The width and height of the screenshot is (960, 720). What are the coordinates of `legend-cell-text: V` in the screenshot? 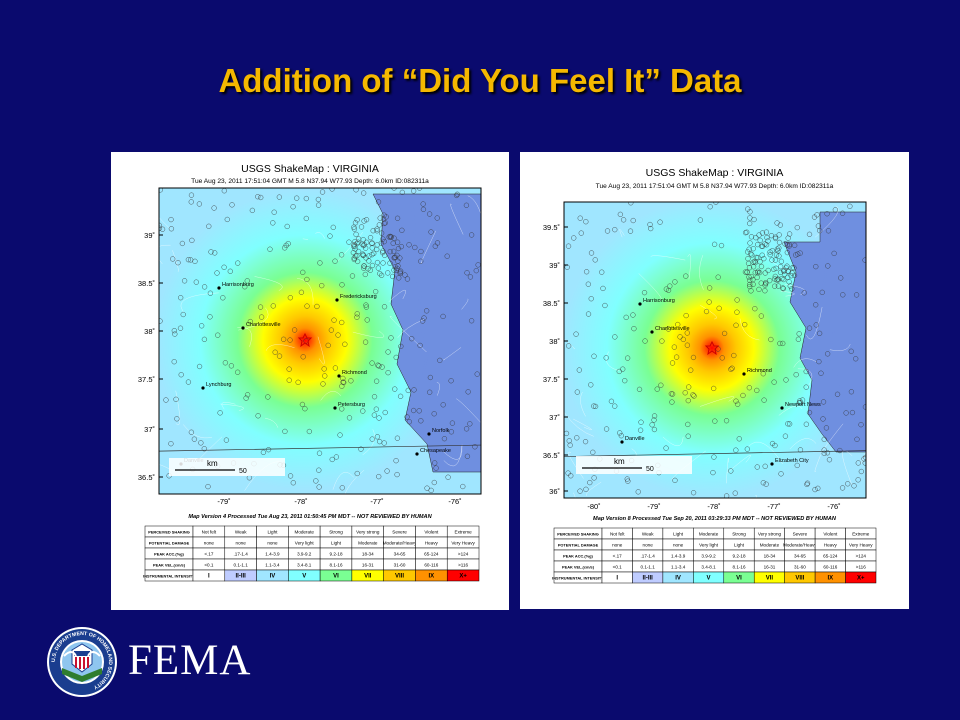 It's located at (709, 579).